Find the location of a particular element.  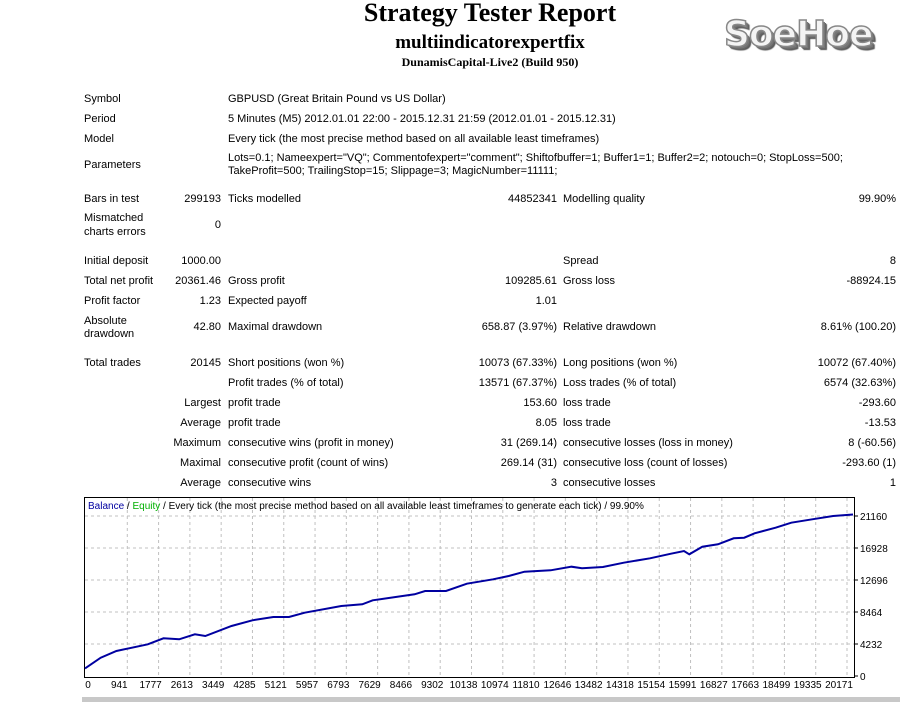

x-tick-label: 941 is located at coordinates (119, 685).